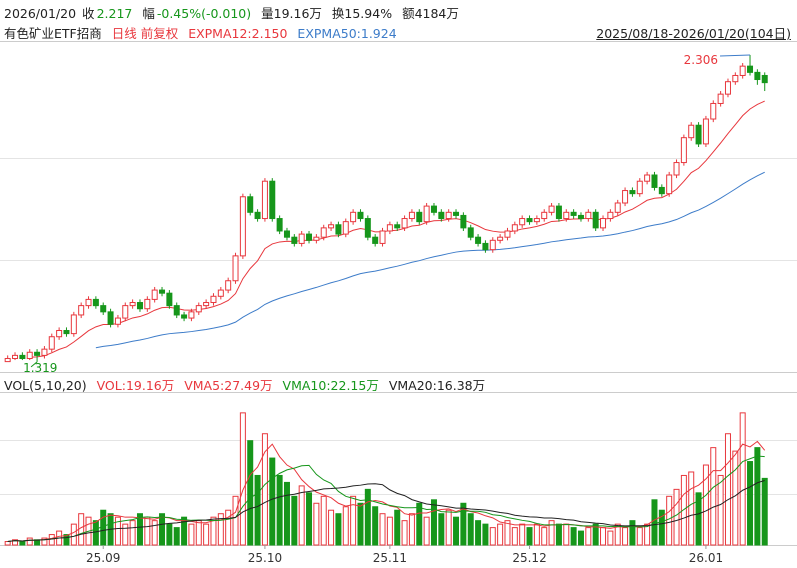 This screenshot has width=797, height=568. What do you see at coordinates (693, 33) in the screenshot?
I see `date-range: 2025/08/18-2026/01/20(104日)` at bounding box center [693, 33].